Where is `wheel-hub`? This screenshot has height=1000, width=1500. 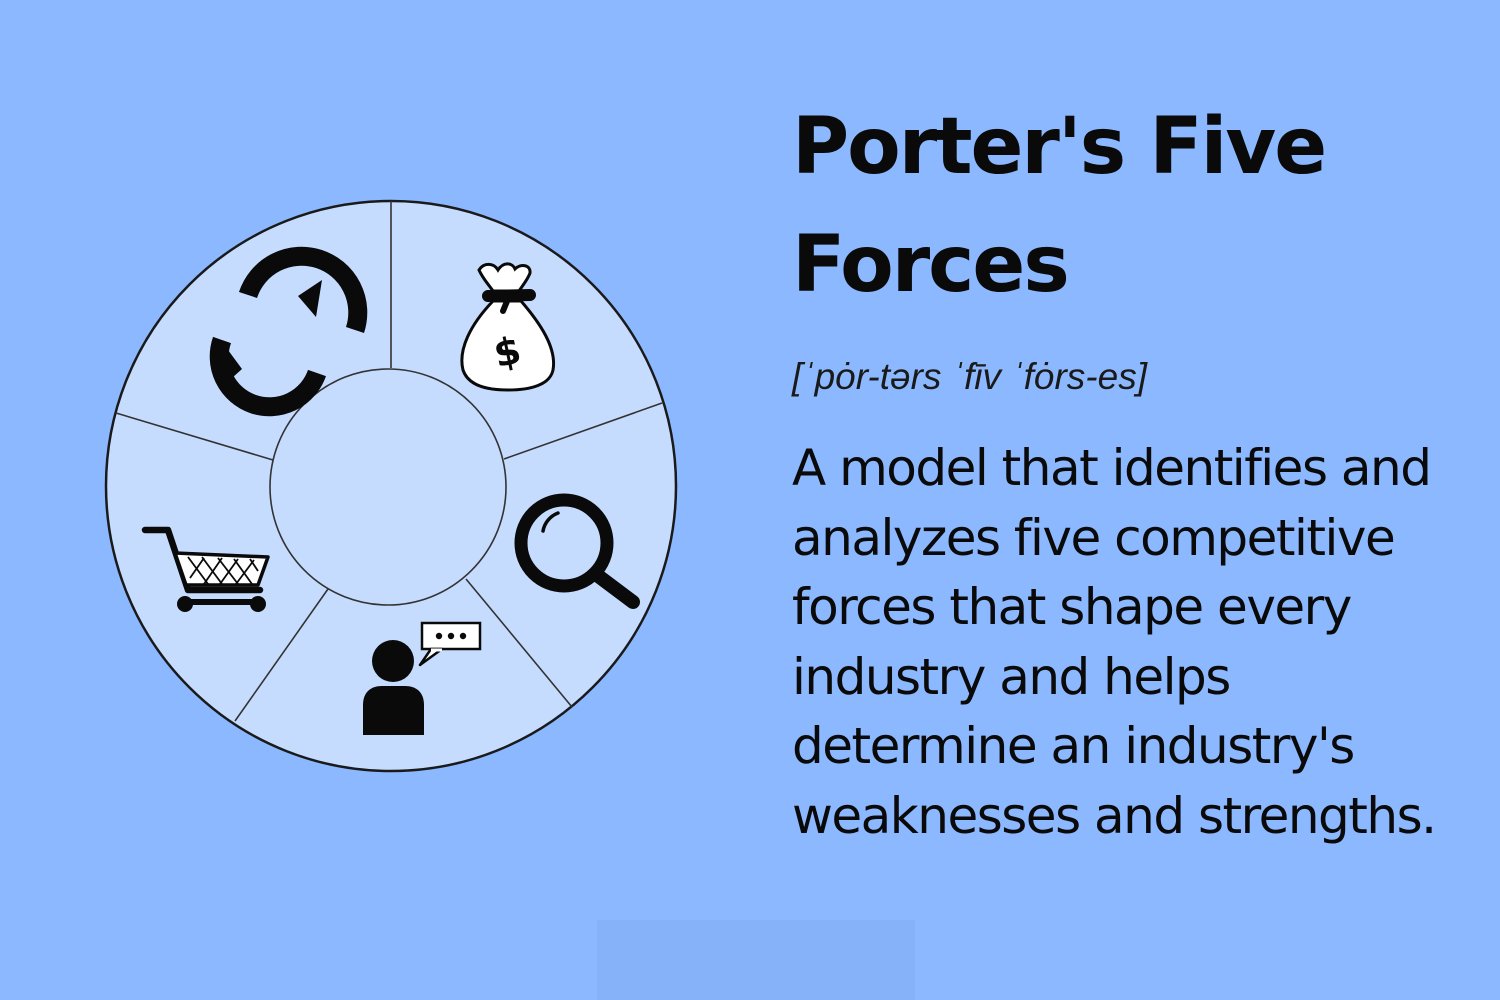
wheel-hub is located at coordinates (388, 487).